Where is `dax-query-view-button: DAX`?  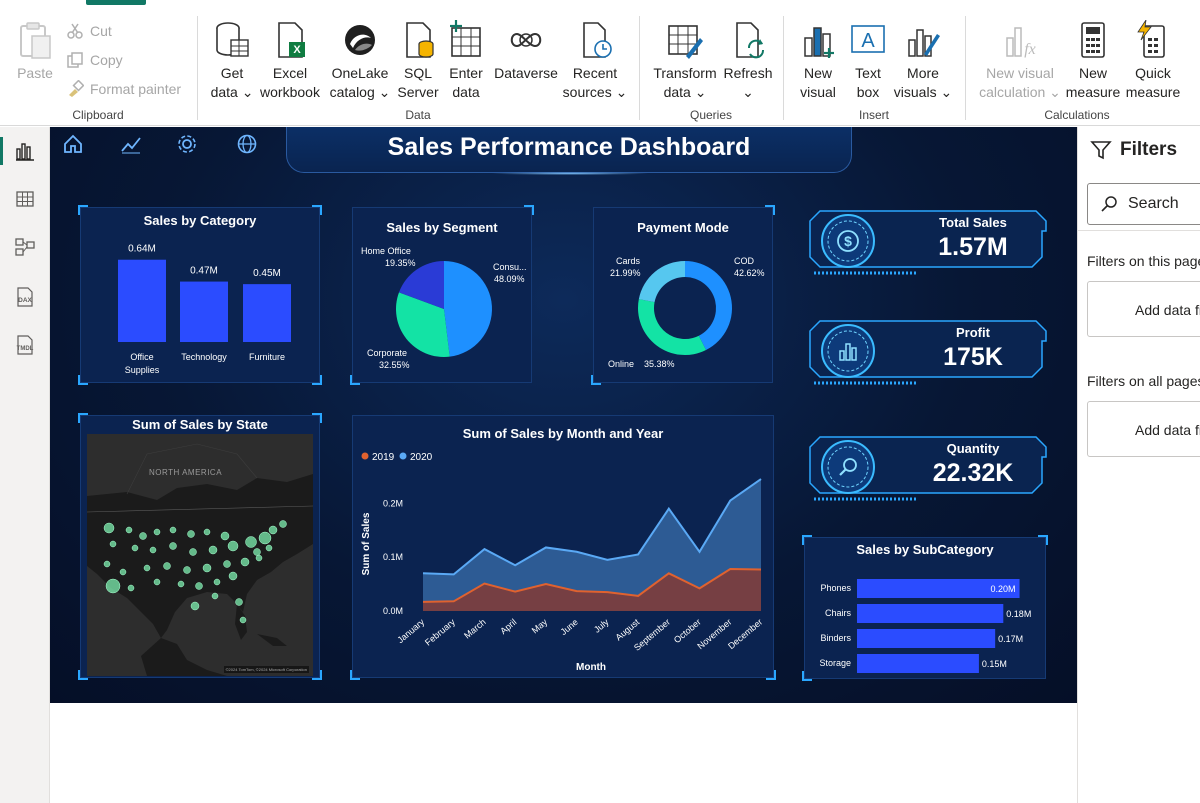
dax-query-view-button: DAX is located at coordinates (25, 297).